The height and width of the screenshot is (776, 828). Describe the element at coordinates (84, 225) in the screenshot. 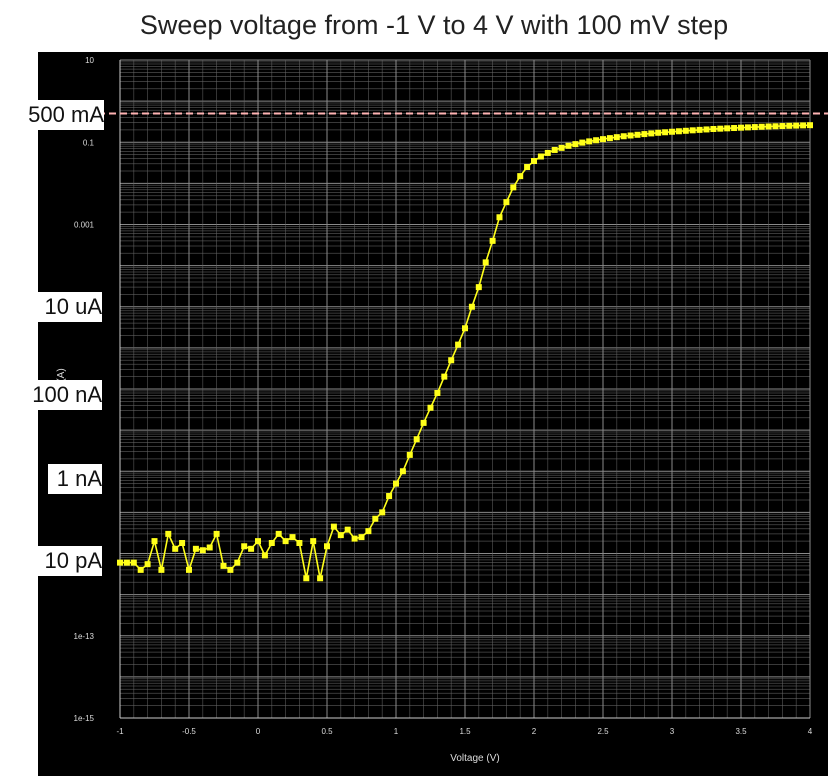

I see `y-tick-label: 0.001` at that location.